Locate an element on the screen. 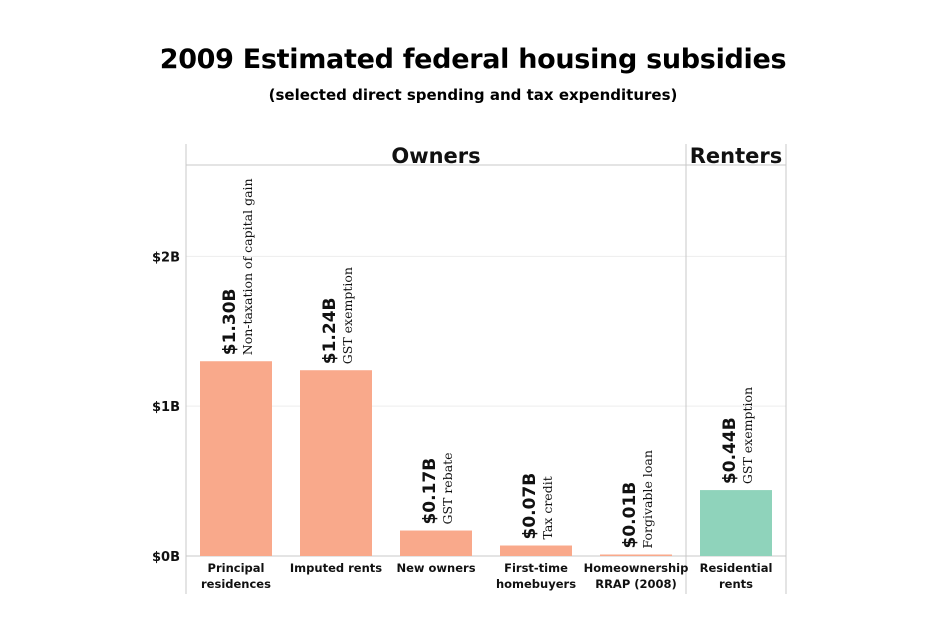 The height and width of the screenshot is (630, 946). y-tick-label: $2B is located at coordinates (166, 257).